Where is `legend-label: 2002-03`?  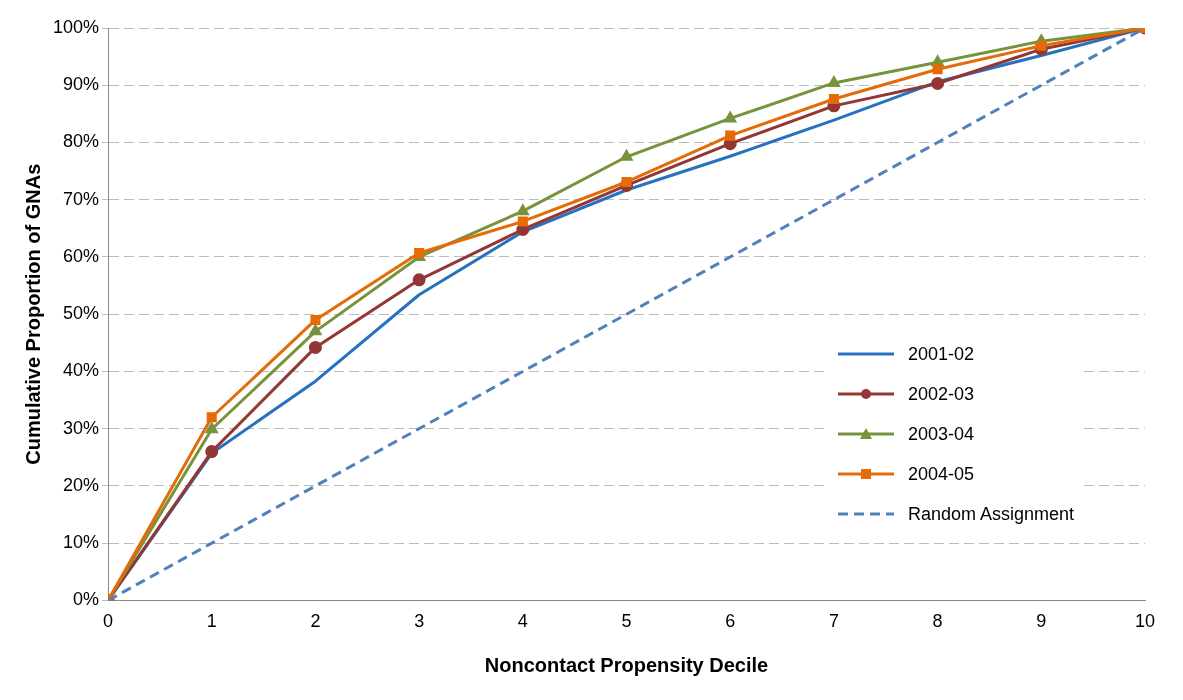 legend-label: 2002-03 is located at coordinates (941, 394).